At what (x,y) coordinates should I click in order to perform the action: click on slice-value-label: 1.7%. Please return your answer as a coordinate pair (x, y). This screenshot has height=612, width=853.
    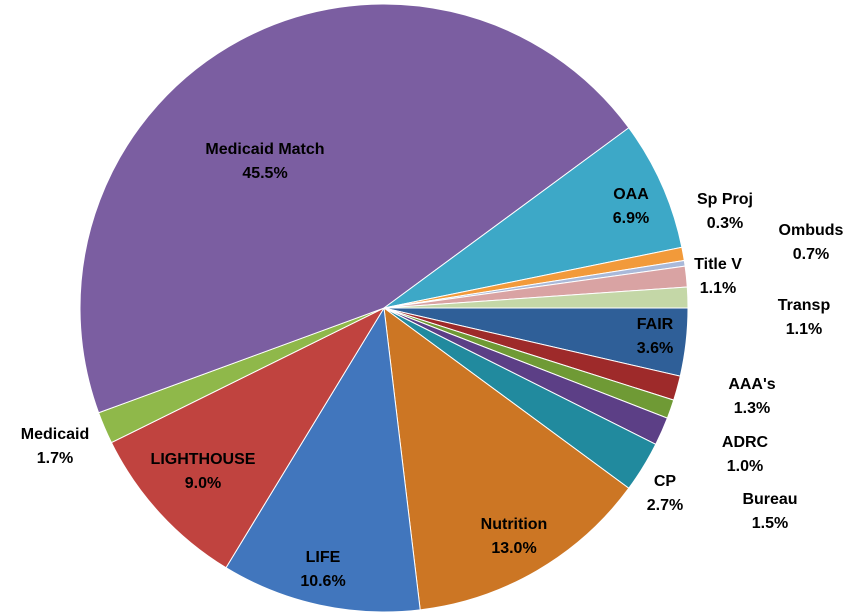
    Looking at the image, I should click on (55, 458).